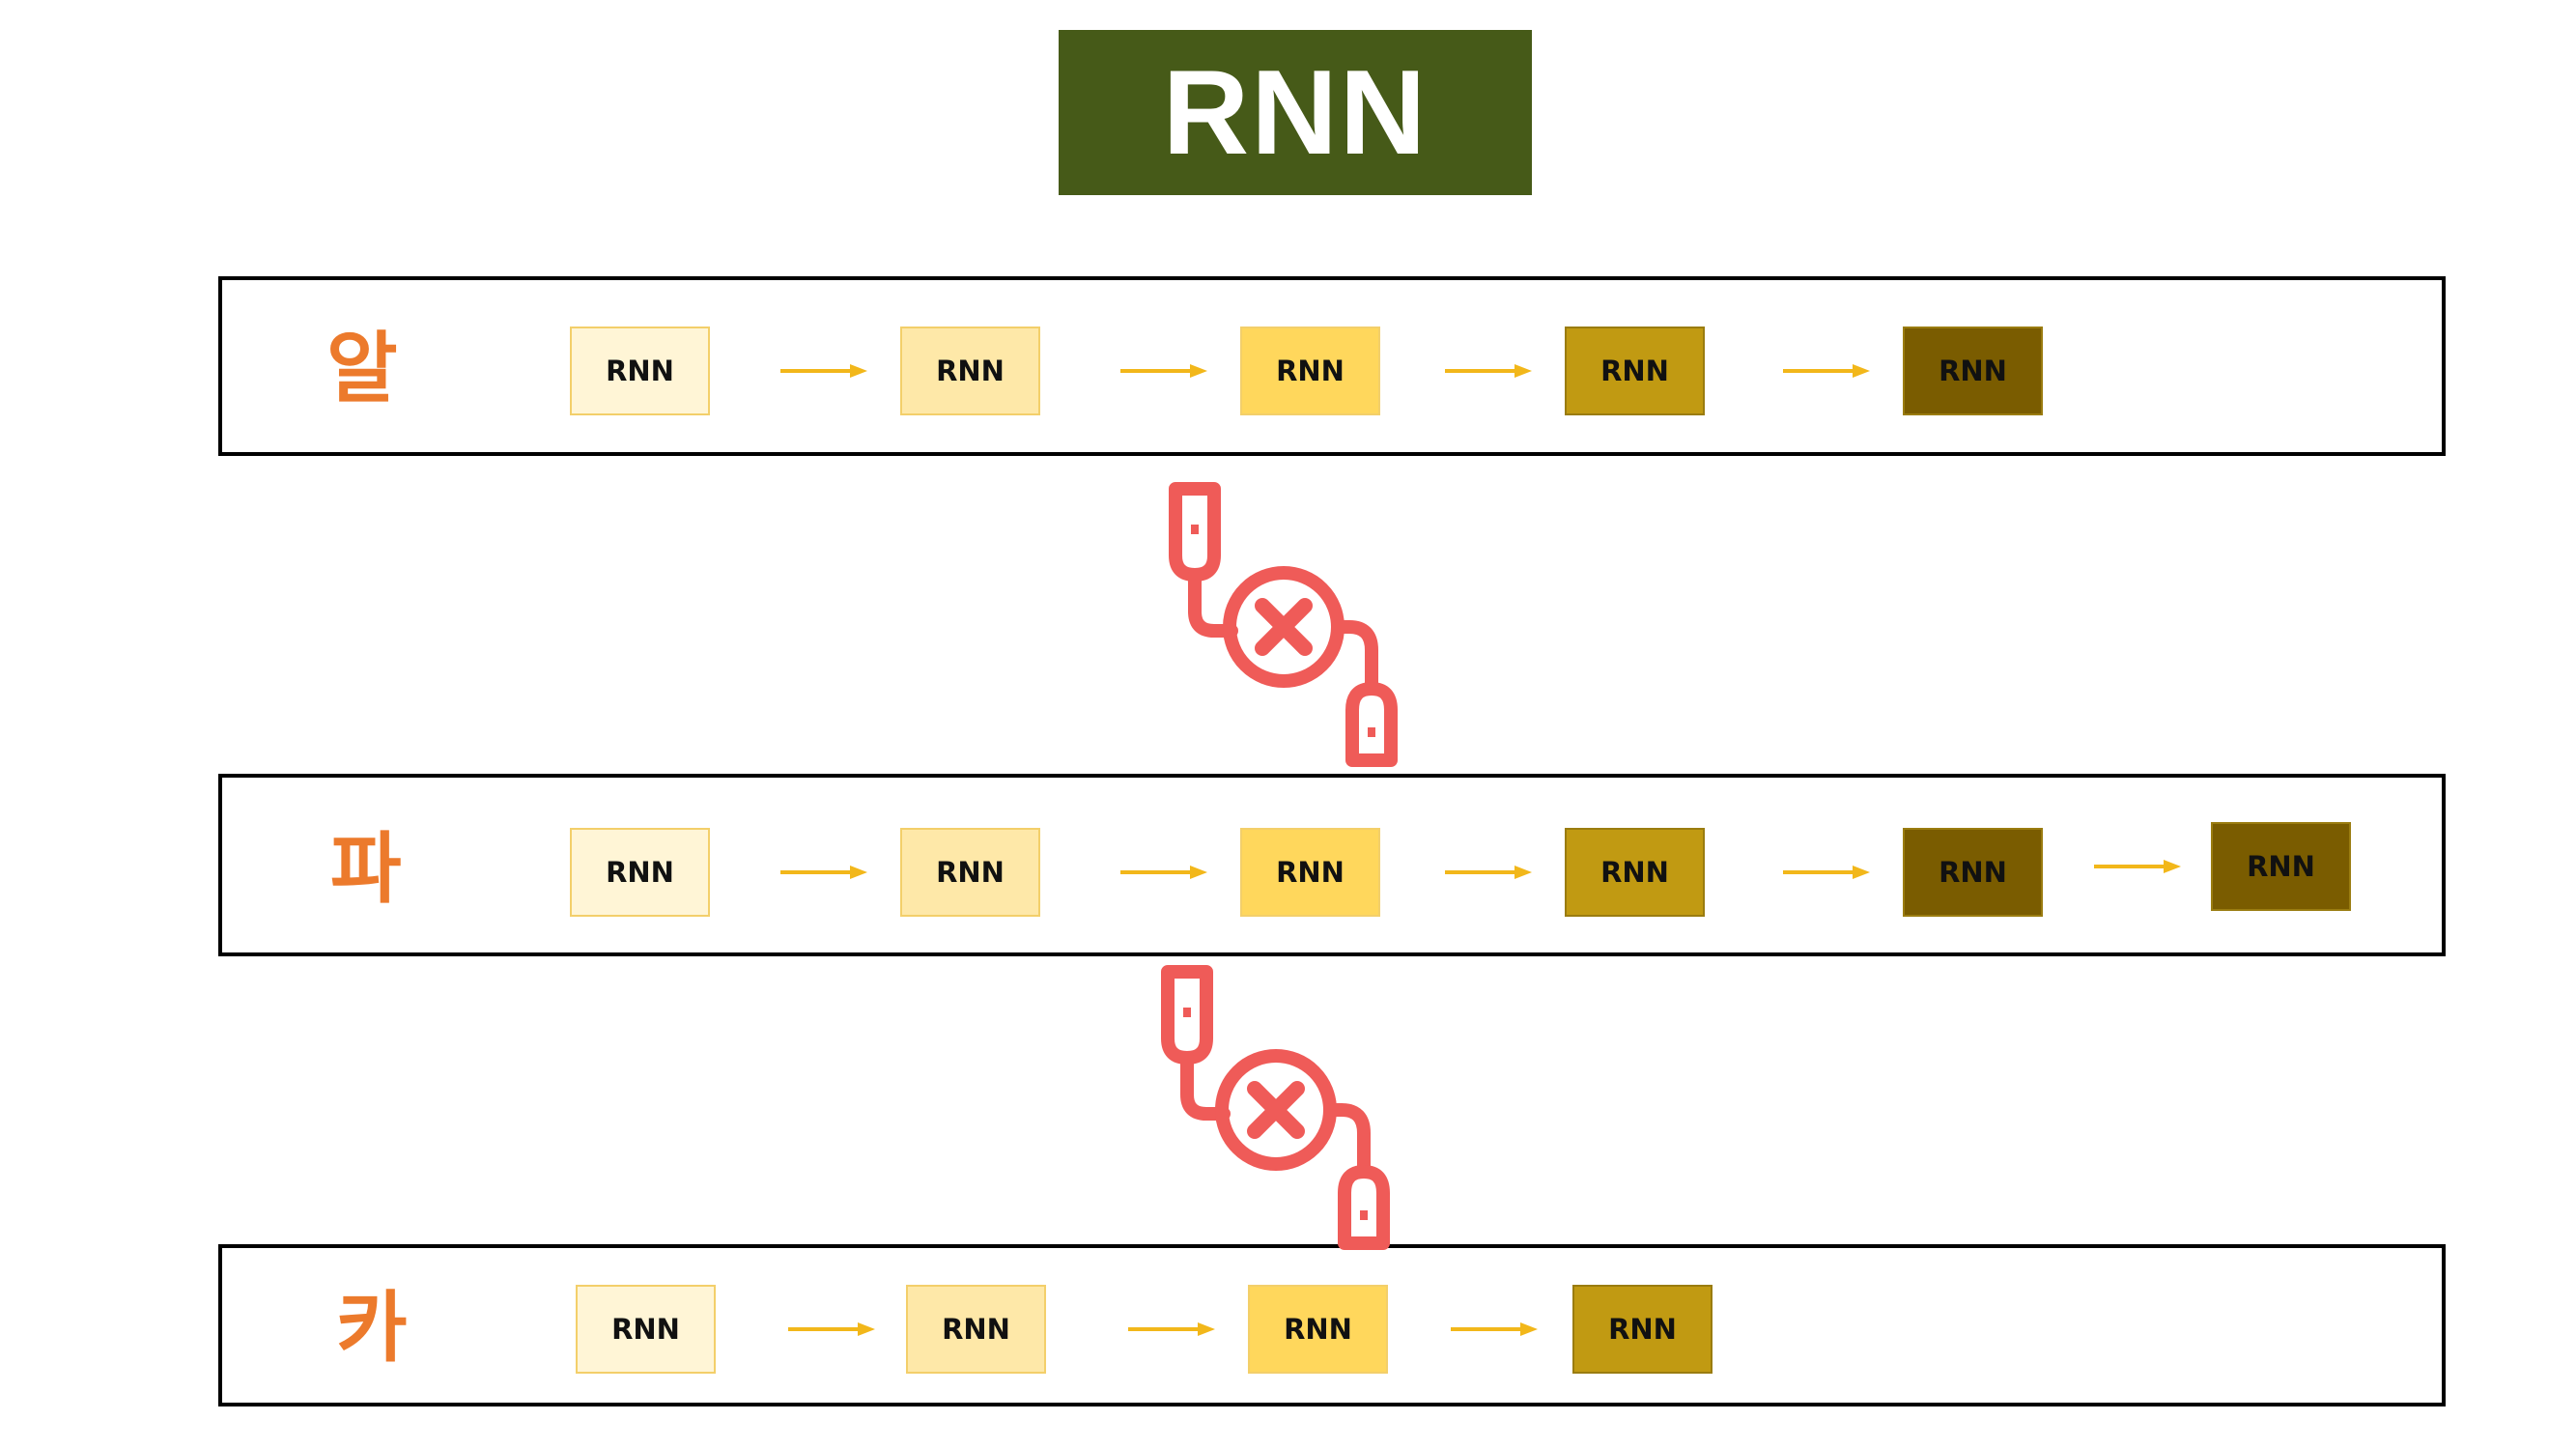 This screenshot has width=2576, height=1449. I want to click on title-box: RNN, so click(1295, 112).